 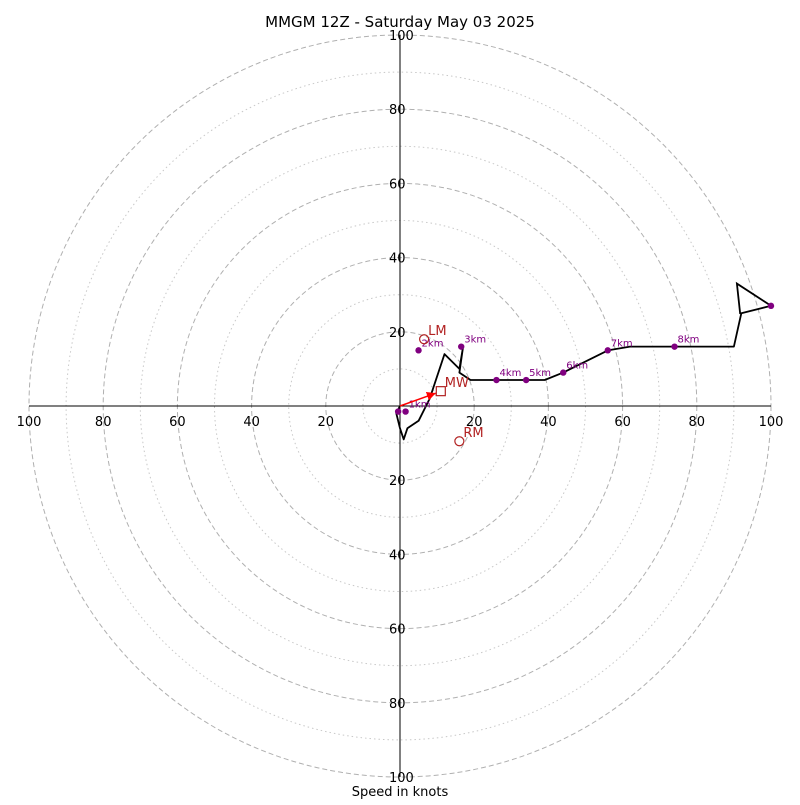 I want to click on hodograph-trace-group, so click(x=583, y=361).